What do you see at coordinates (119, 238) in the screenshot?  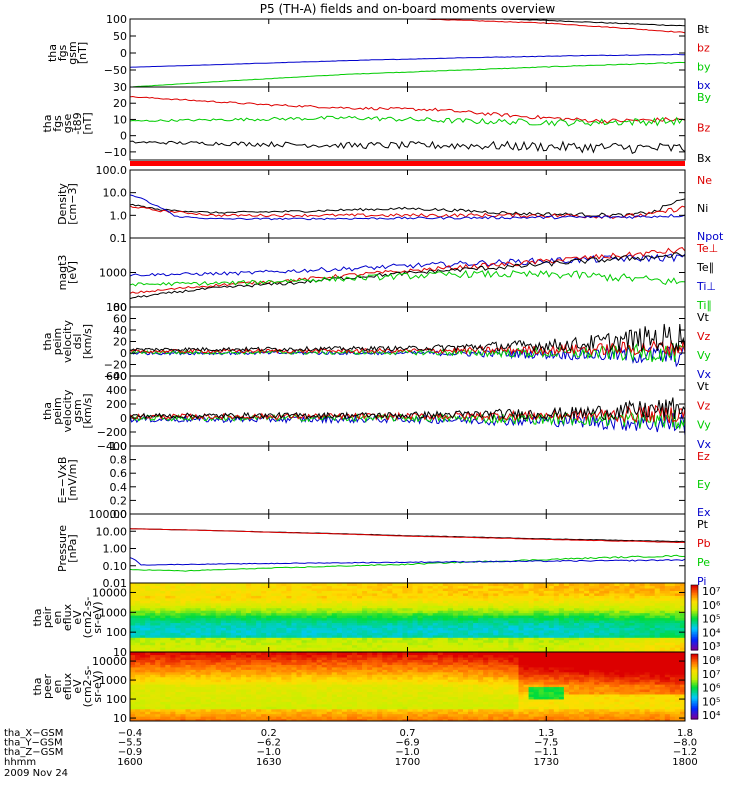 I see `y-tick-label: 0.1` at bounding box center [119, 238].